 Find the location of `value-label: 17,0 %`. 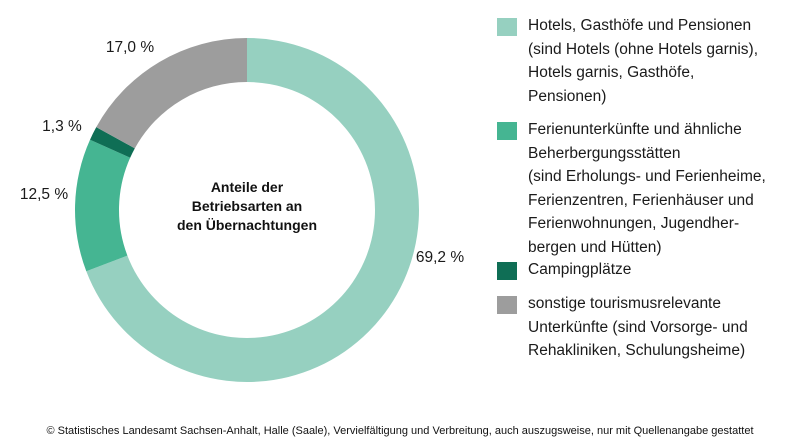

value-label: 17,0 % is located at coordinates (130, 47).